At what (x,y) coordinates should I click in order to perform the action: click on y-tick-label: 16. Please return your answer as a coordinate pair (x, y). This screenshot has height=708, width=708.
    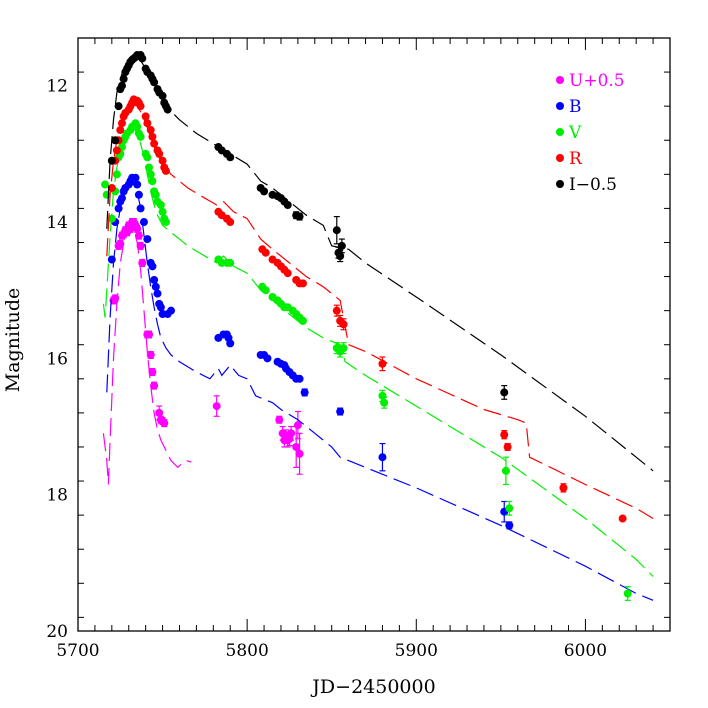
    Looking at the image, I should click on (57, 359).